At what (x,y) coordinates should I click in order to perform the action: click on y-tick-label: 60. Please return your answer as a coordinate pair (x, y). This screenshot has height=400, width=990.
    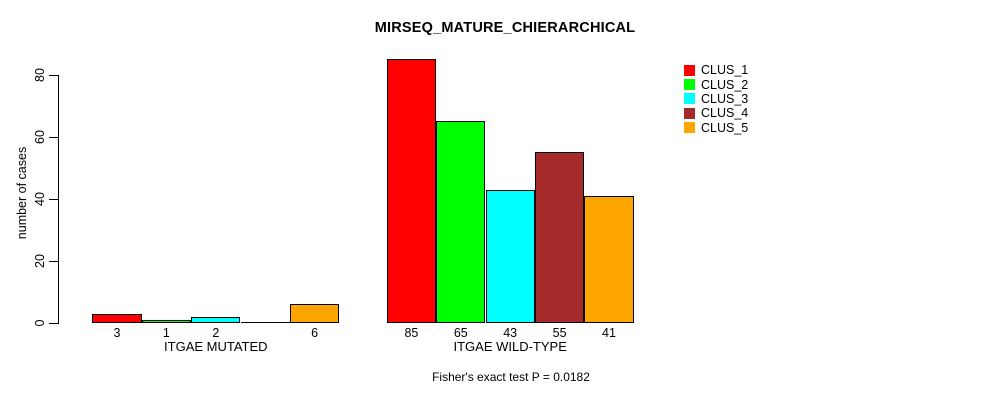
    Looking at the image, I should click on (40, 136).